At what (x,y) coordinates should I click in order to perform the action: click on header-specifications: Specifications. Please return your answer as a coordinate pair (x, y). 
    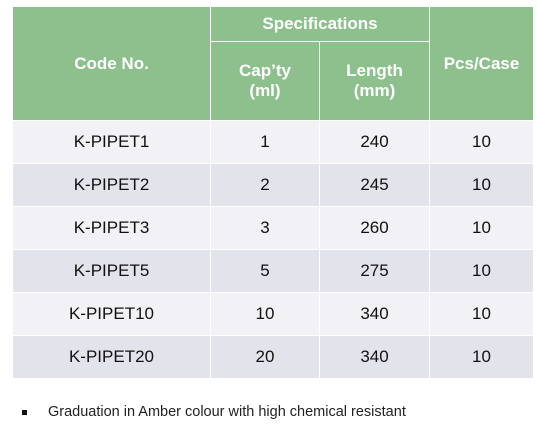
    Looking at the image, I should click on (320, 24).